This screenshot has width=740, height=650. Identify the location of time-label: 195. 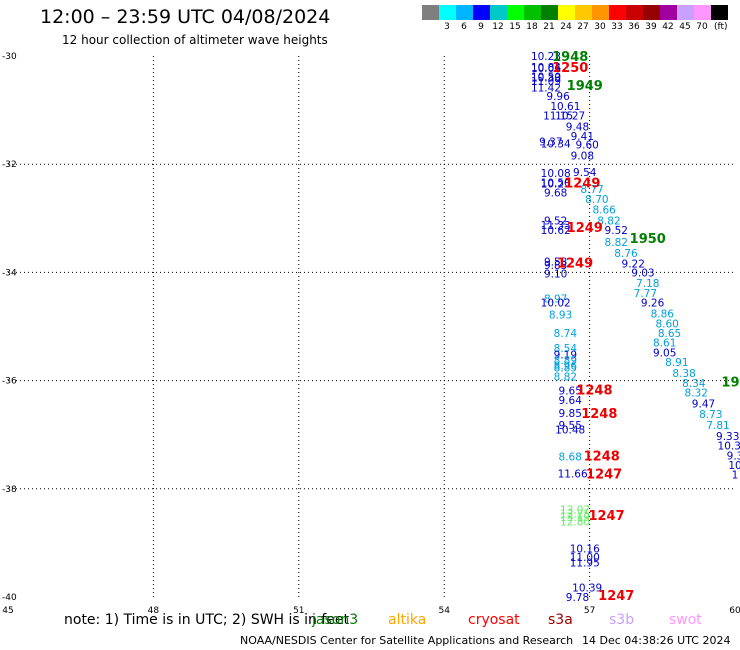
(730, 383).